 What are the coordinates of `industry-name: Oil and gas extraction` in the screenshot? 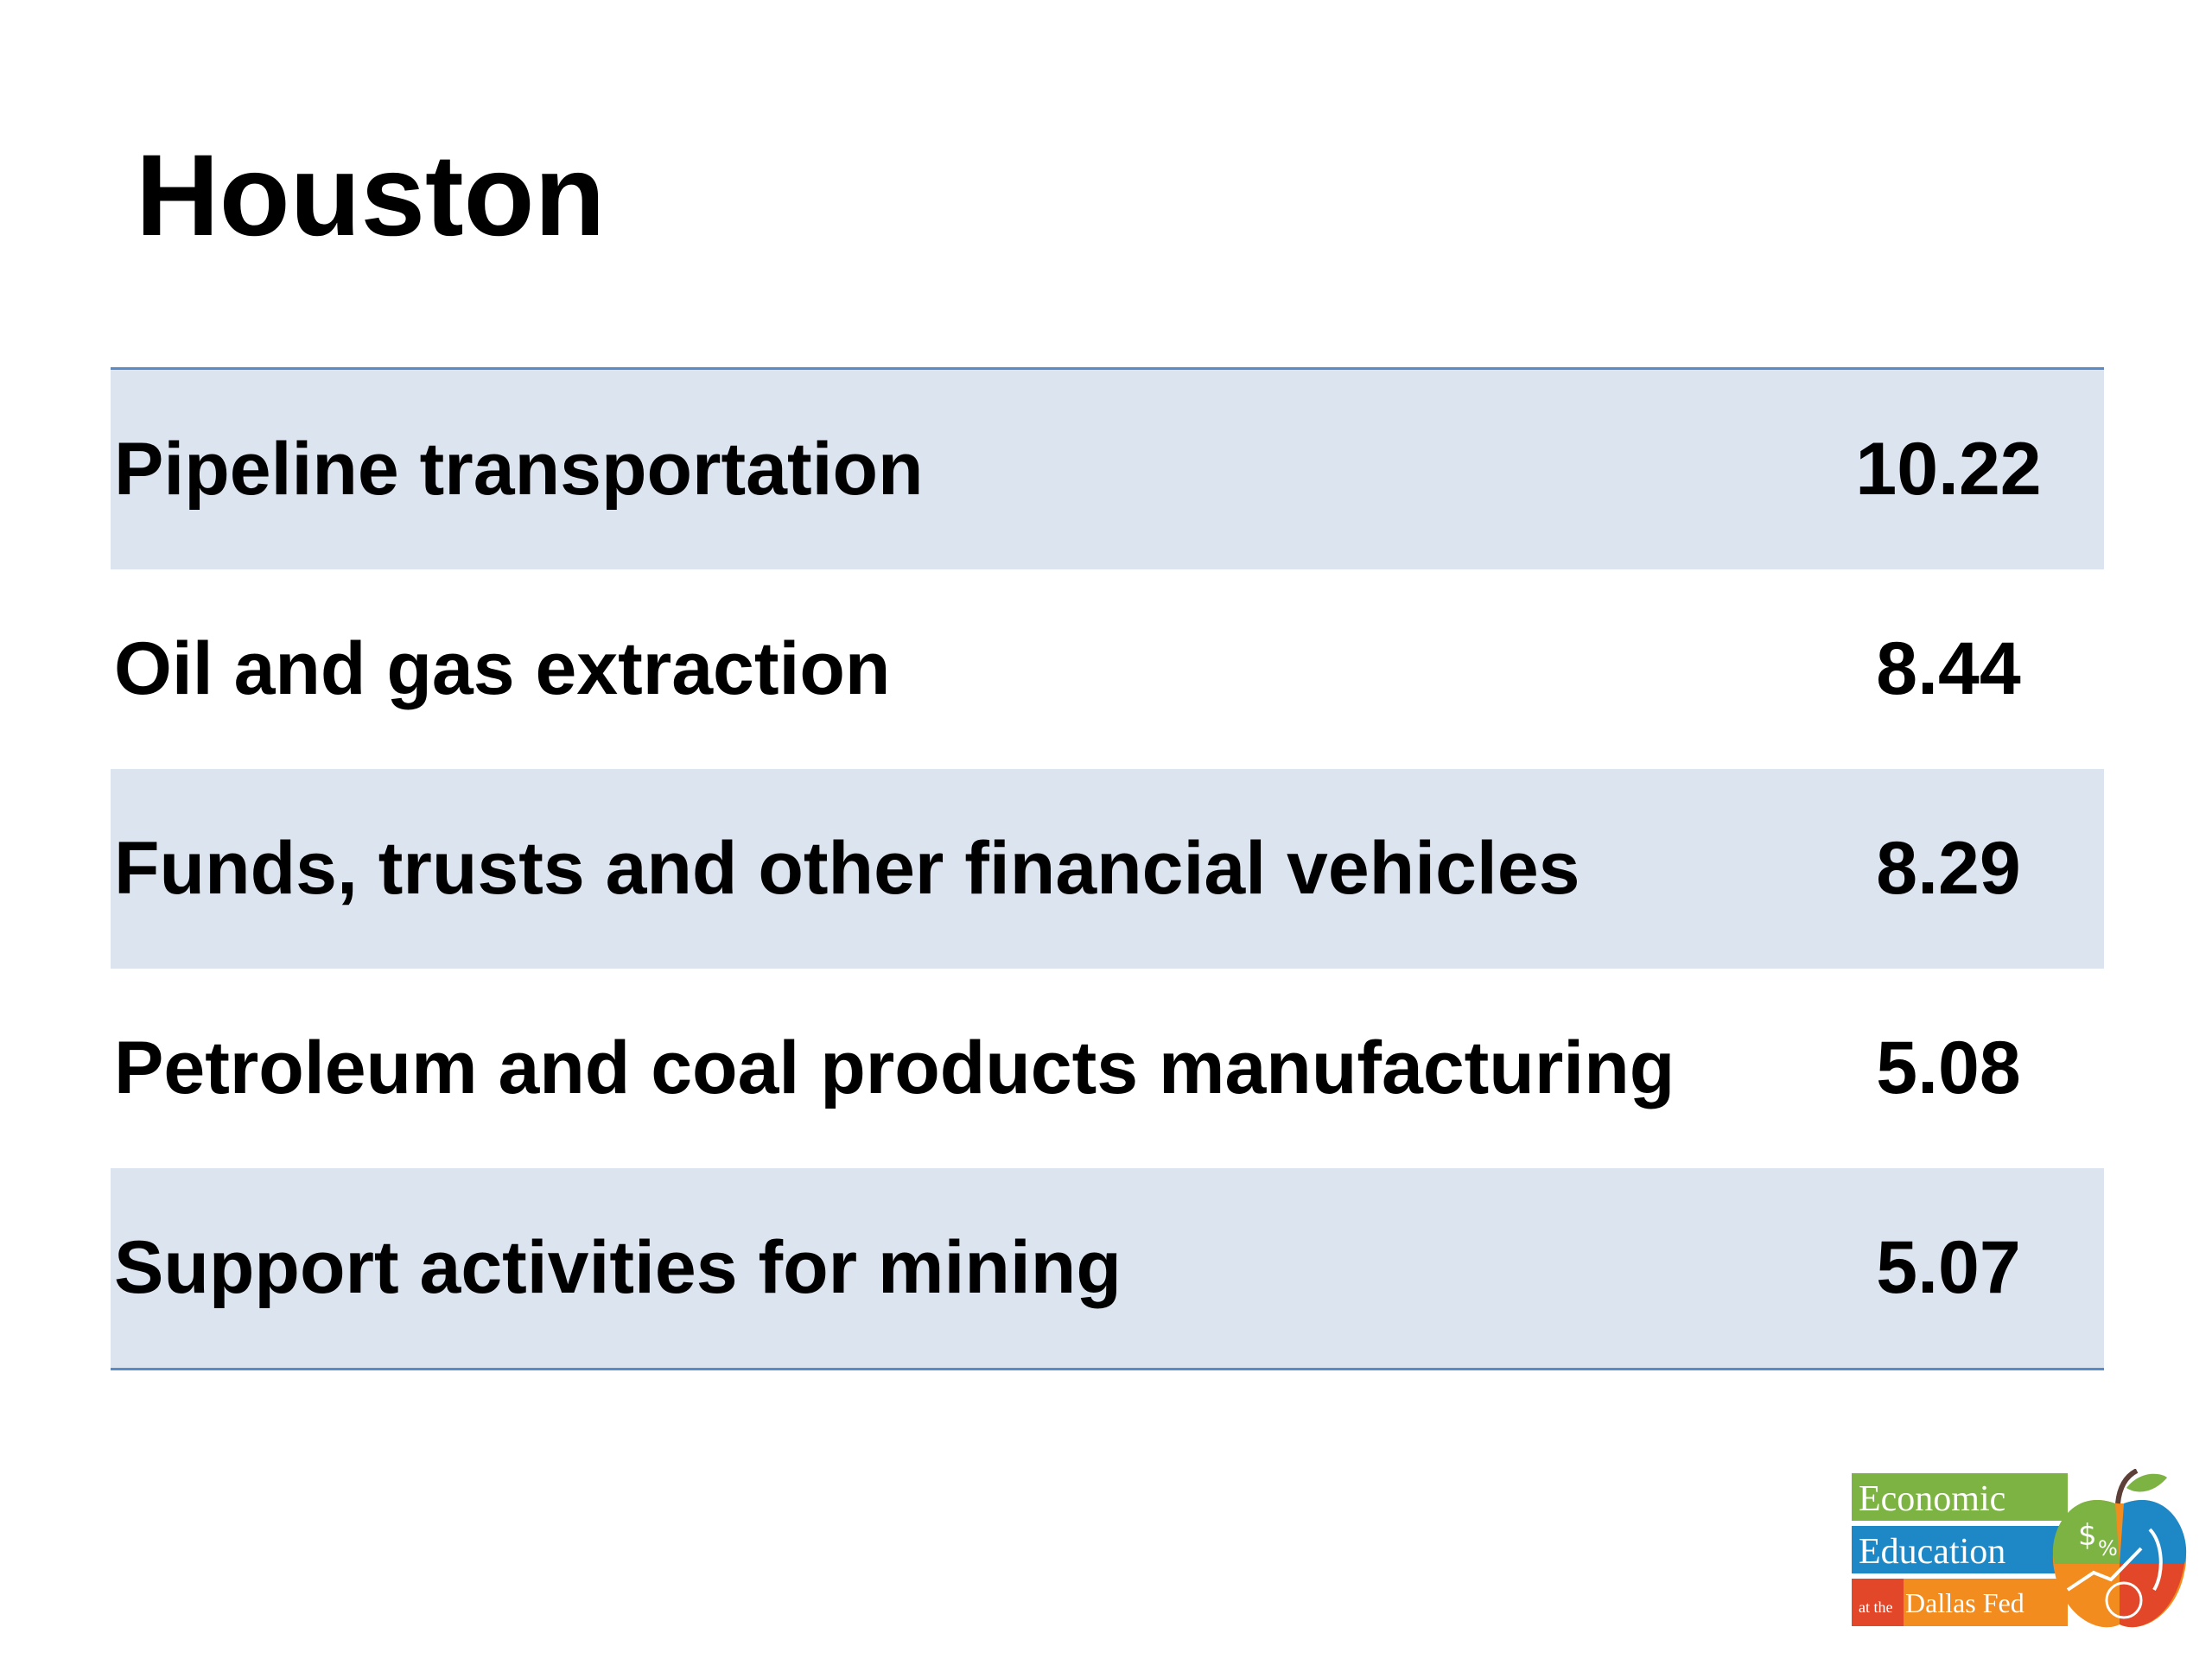 It's located at (502, 668).